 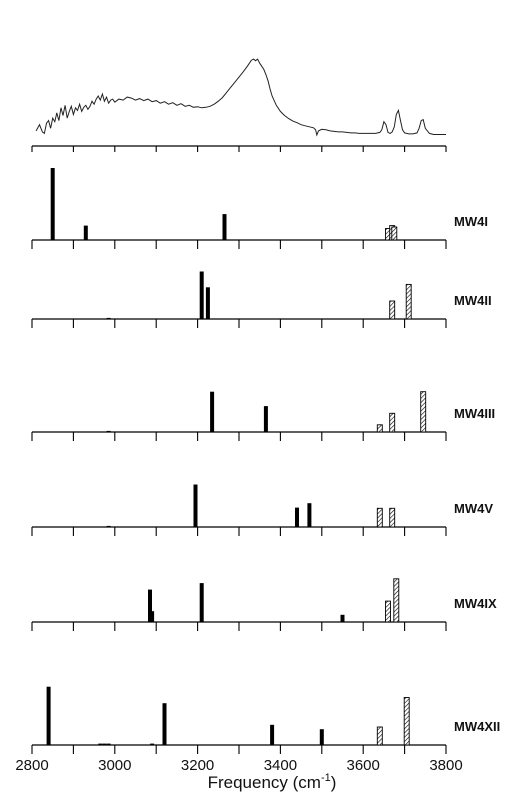 What do you see at coordinates (264, 782) in the screenshot?
I see `x-axis-label-text: Frequency (cm` at bounding box center [264, 782].